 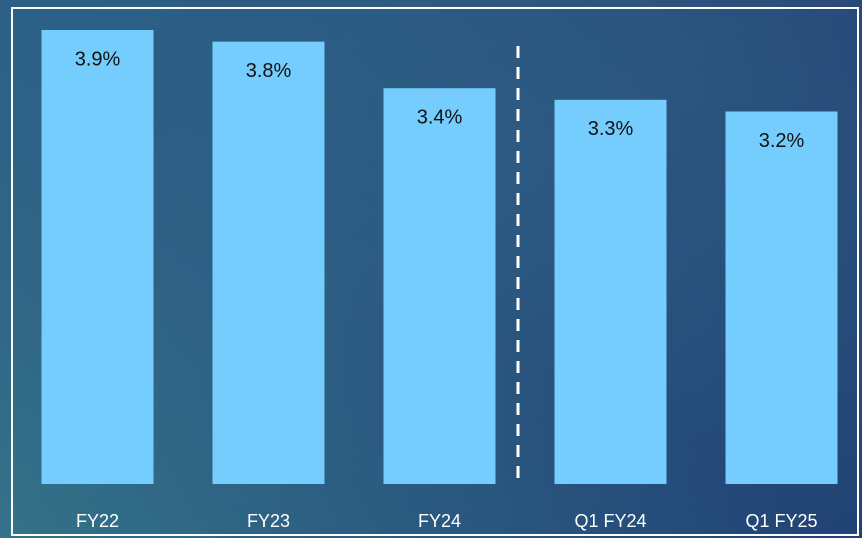 What do you see at coordinates (98, 59) in the screenshot?
I see `value-label: 3.9%` at bounding box center [98, 59].